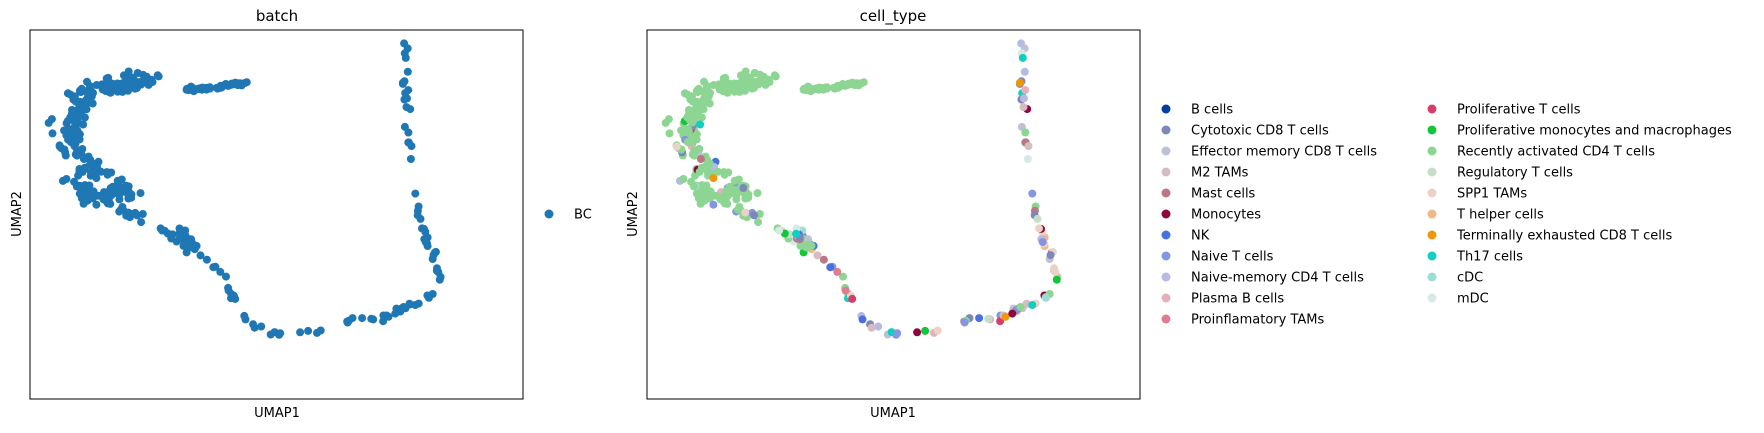  I want to click on cell-type-legend-label: cDC, so click(1470, 278).